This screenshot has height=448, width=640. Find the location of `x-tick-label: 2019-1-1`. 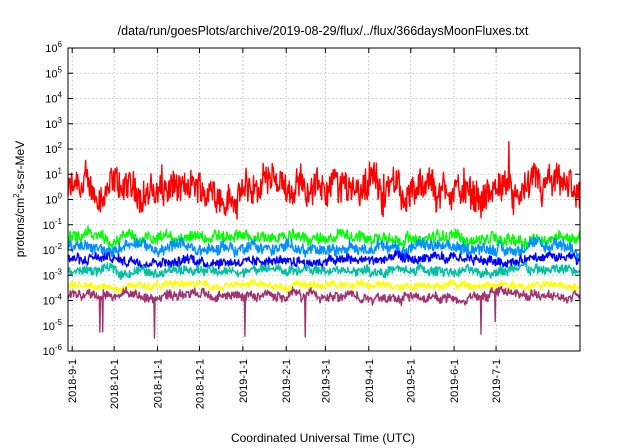

x-tick-label: 2019-1-1 is located at coordinates (244, 381).